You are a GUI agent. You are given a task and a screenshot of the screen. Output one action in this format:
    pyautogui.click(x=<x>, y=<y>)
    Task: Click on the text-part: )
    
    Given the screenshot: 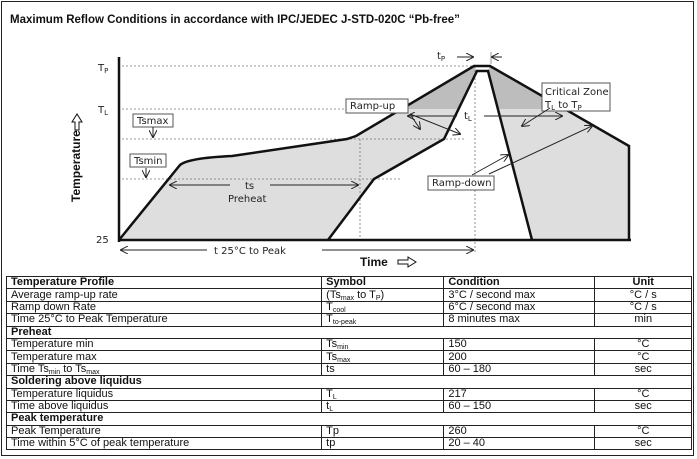 What is the action you would take?
    pyautogui.click(x=382, y=294)
    